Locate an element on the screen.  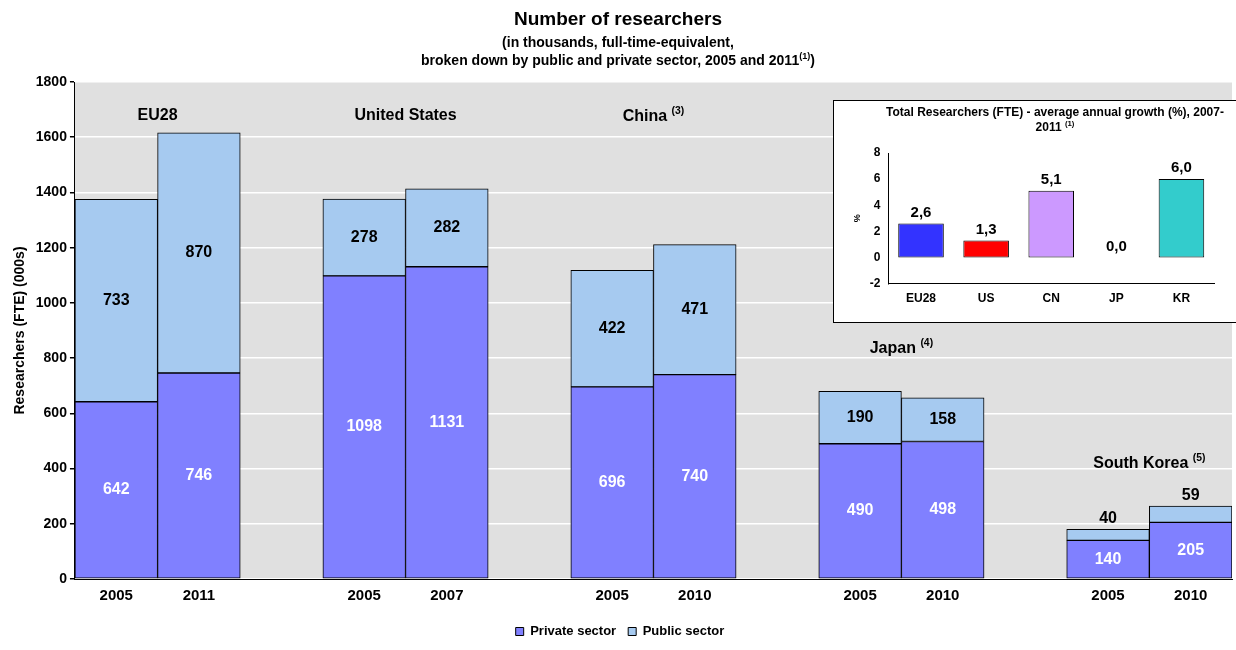
data-label: 1,3 is located at coordinates (986, 228).